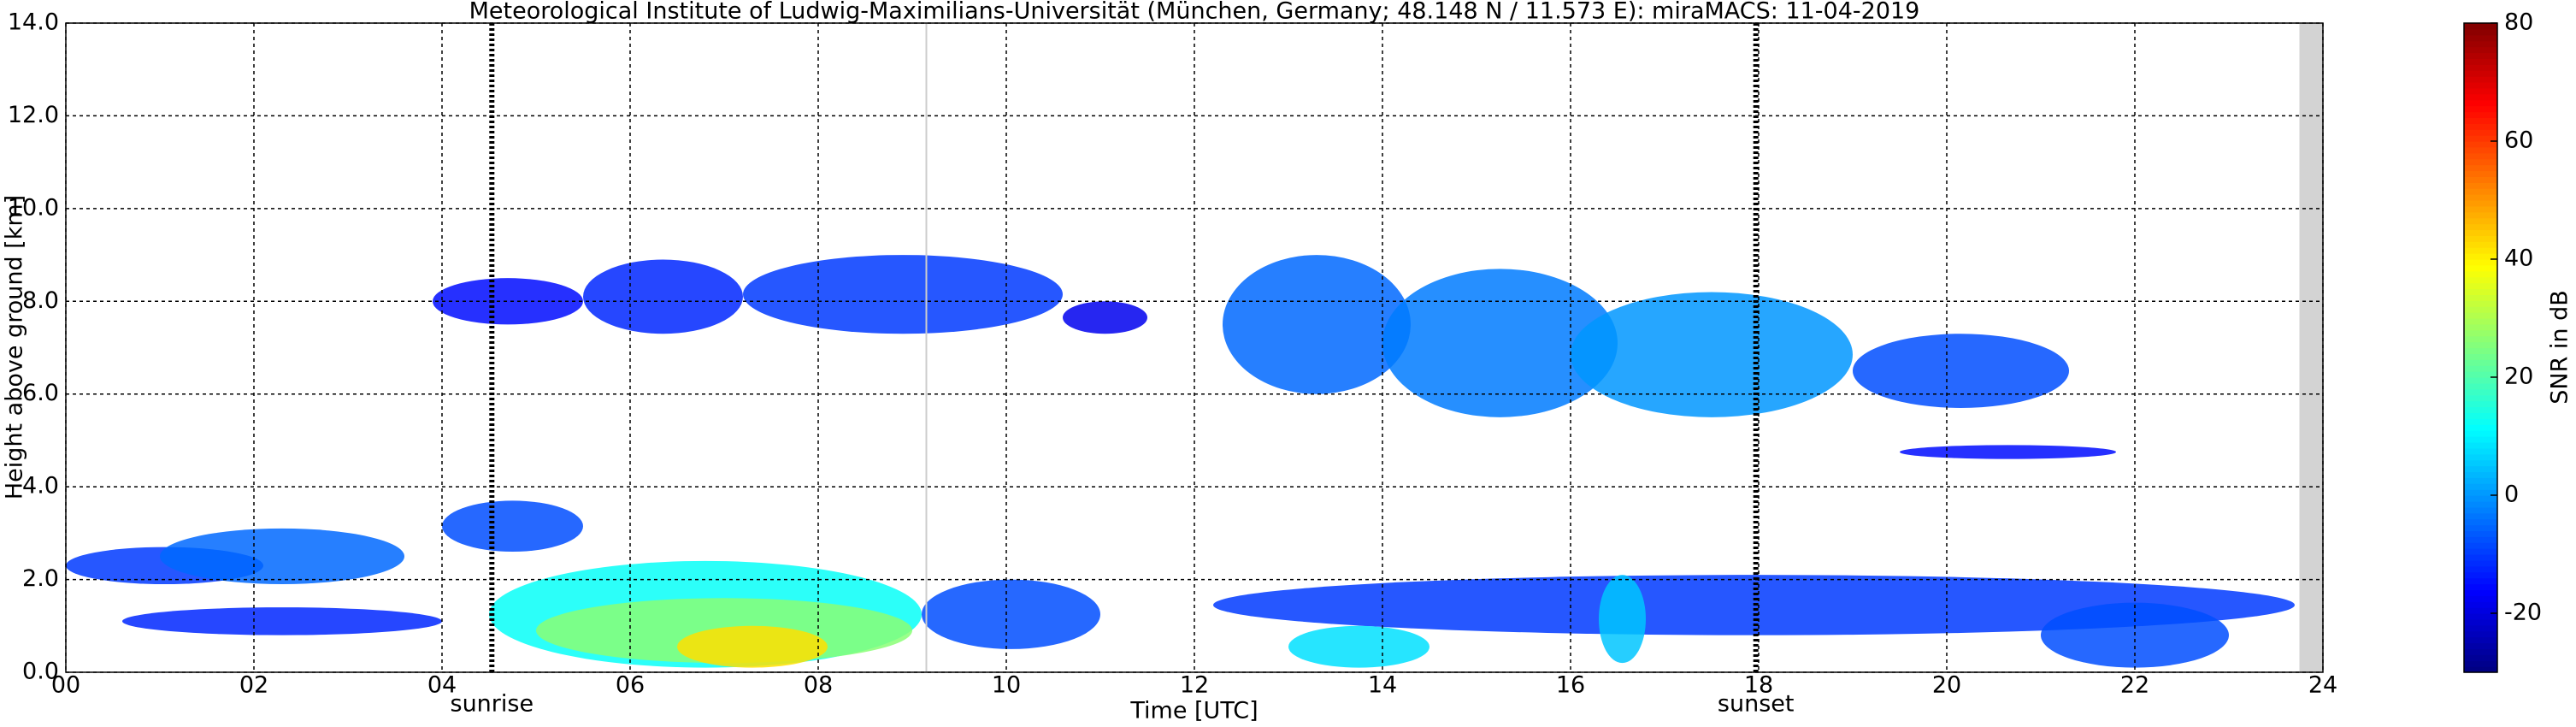 Image resolution: width=2576 pixels, height=727 pixels. What do you see at coordinates (493, 704) in the screenshot?
I see `event-label: sunrise` at bounding box center [493, 704].